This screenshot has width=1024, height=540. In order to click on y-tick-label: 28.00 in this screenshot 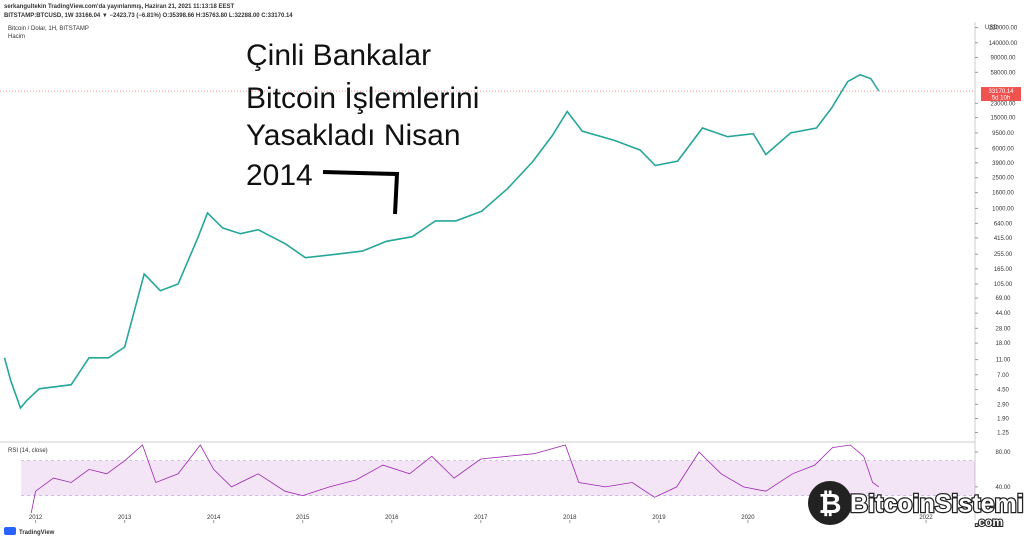, I will do `click(1003, 329)`.